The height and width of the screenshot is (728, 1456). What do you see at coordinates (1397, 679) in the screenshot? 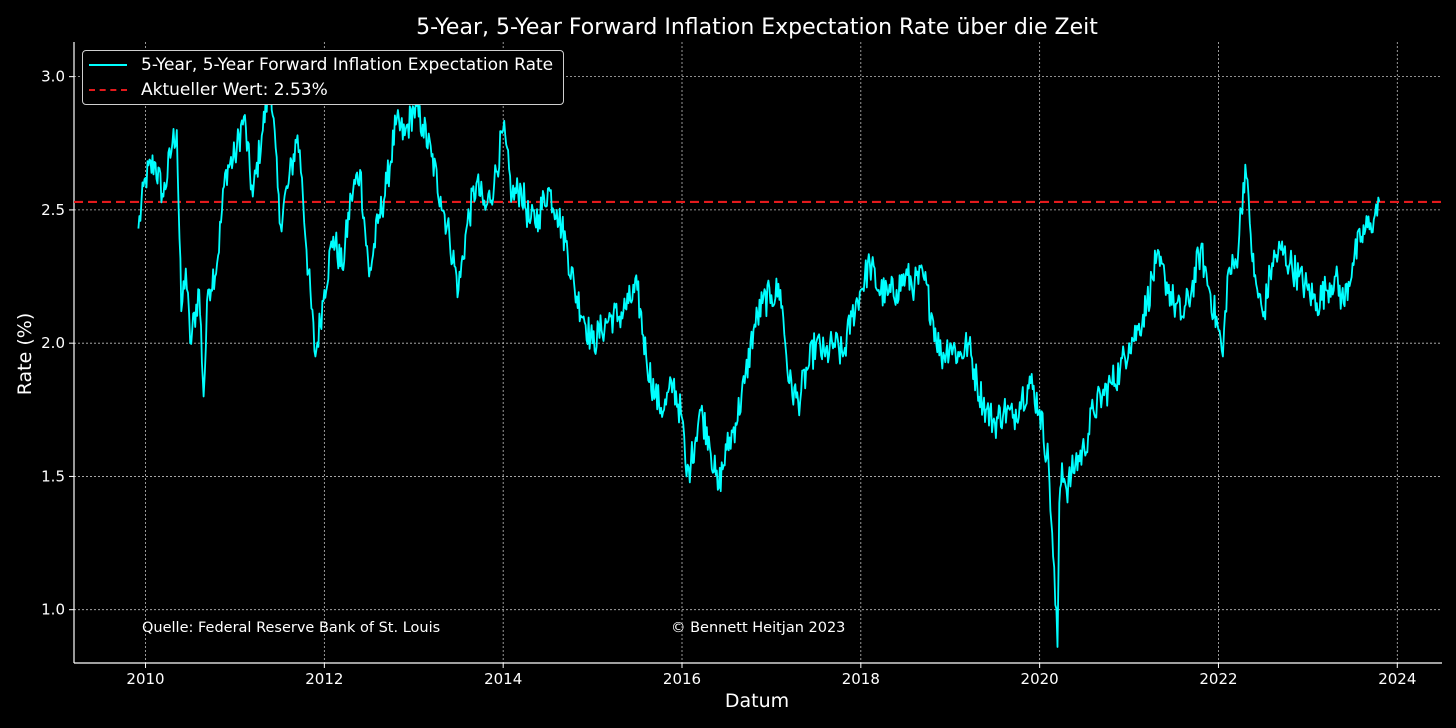
I see `x-tick-label: 2024` at bounding box center [1397, 679].